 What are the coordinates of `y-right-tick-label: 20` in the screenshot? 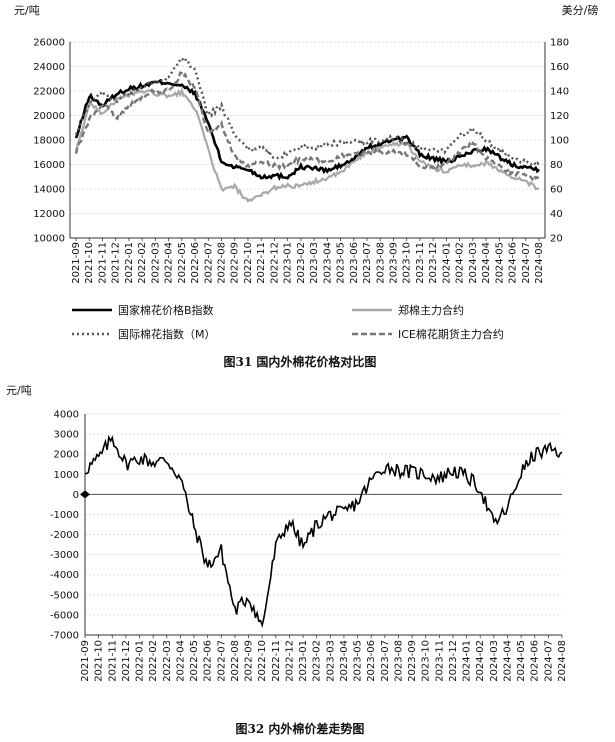 It's located at (556, 239).